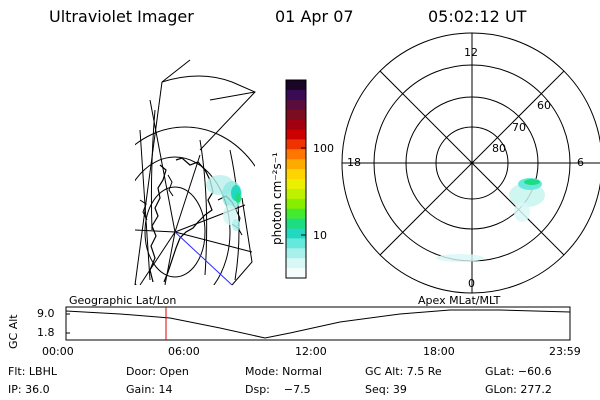 This screenshot has width=600, height=400. Describe the element at coordinates (477, 16) in the screenshot. I see `time-readout: 05:02:12 UT` at that location.